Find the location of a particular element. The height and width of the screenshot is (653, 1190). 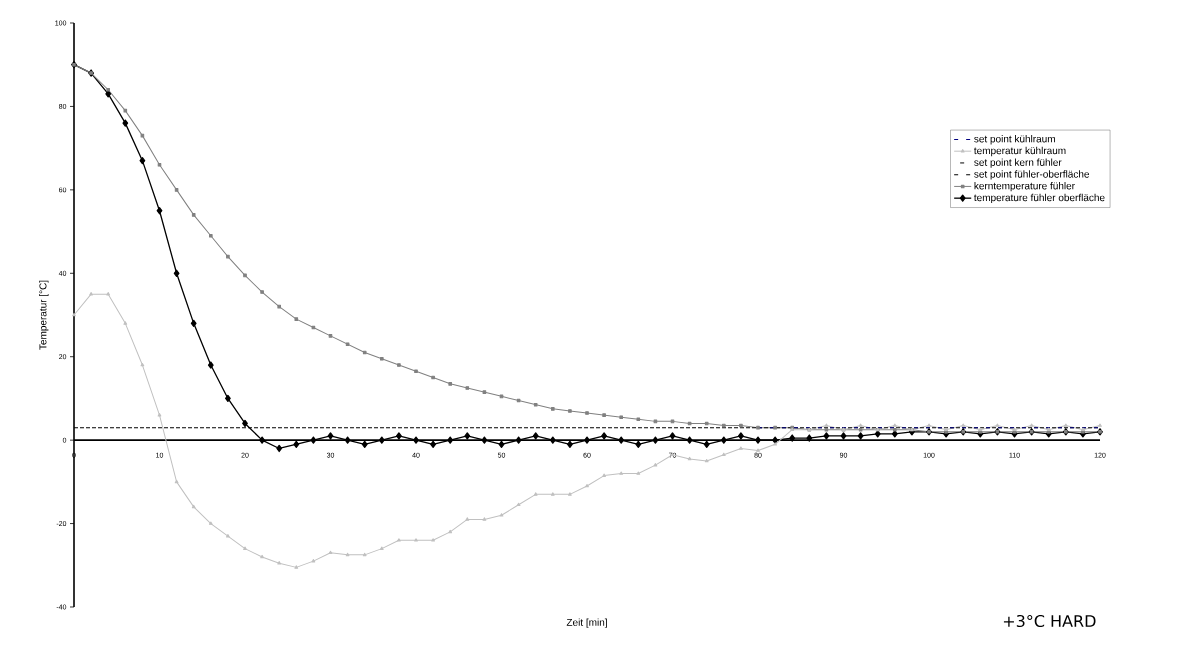

text: +3°C HARD is located at coordinates (1049, 621).